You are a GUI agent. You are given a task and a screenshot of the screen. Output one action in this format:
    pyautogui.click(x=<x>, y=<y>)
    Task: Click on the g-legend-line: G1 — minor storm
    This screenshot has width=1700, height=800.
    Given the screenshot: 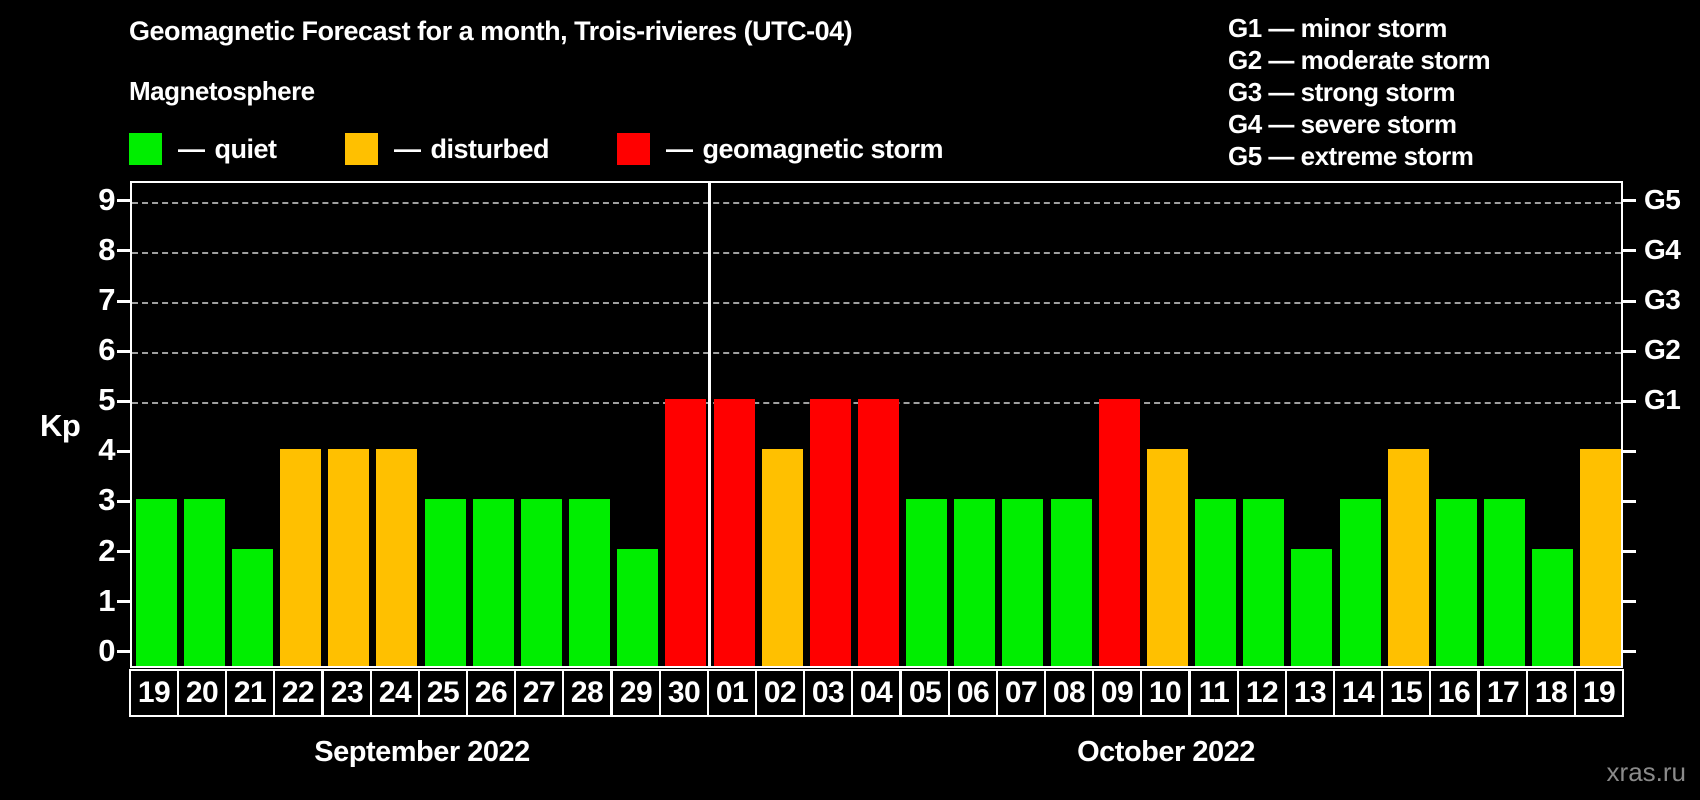 What is the action you would take?
    pyautogui.click(x=1337, y=28)
    